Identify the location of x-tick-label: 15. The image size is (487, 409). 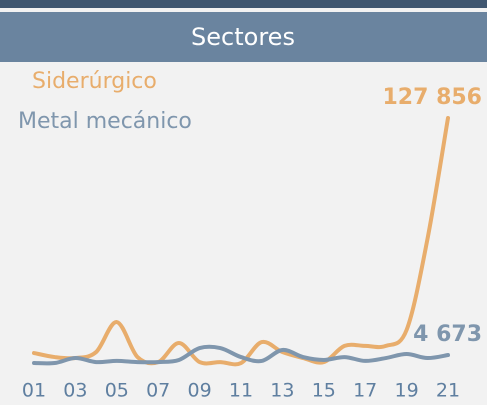
(324, 391).